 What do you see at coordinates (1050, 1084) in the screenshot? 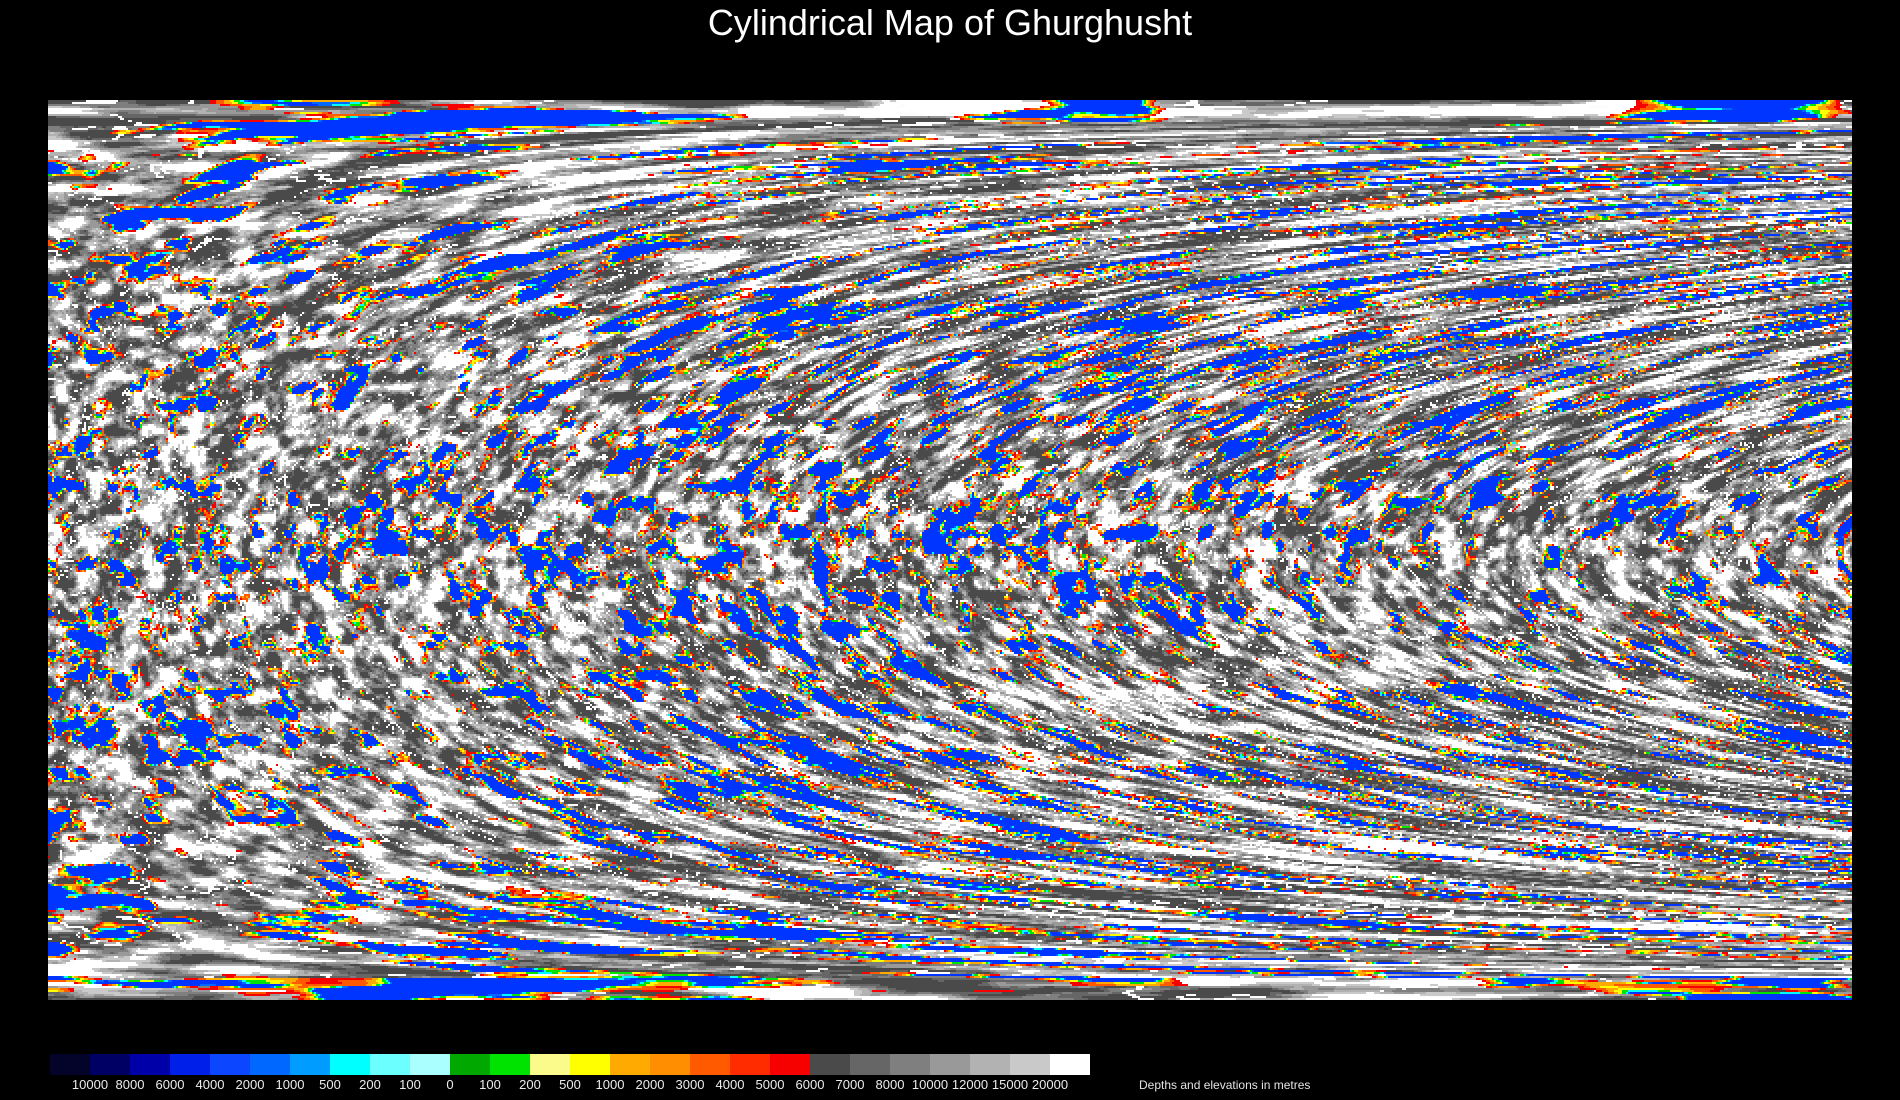
I see `legend-tick-label: 20000` at bounding box center [1050, 1084].